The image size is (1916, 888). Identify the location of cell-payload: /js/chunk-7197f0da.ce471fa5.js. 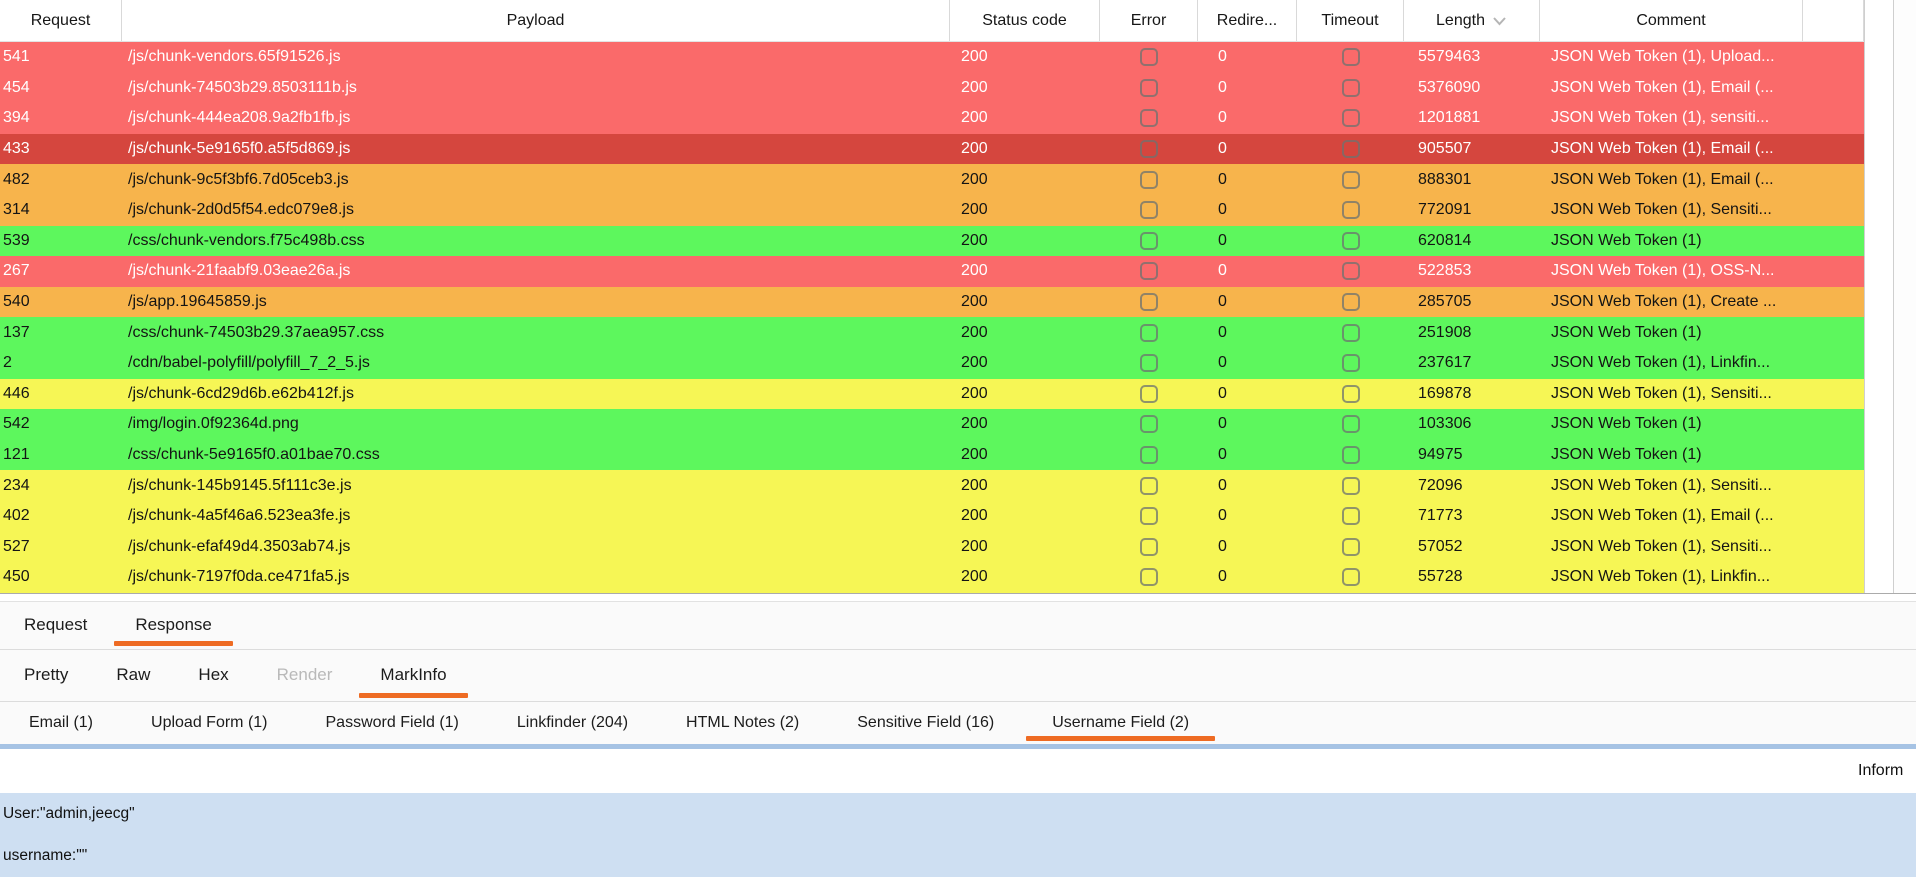
(239, 577).